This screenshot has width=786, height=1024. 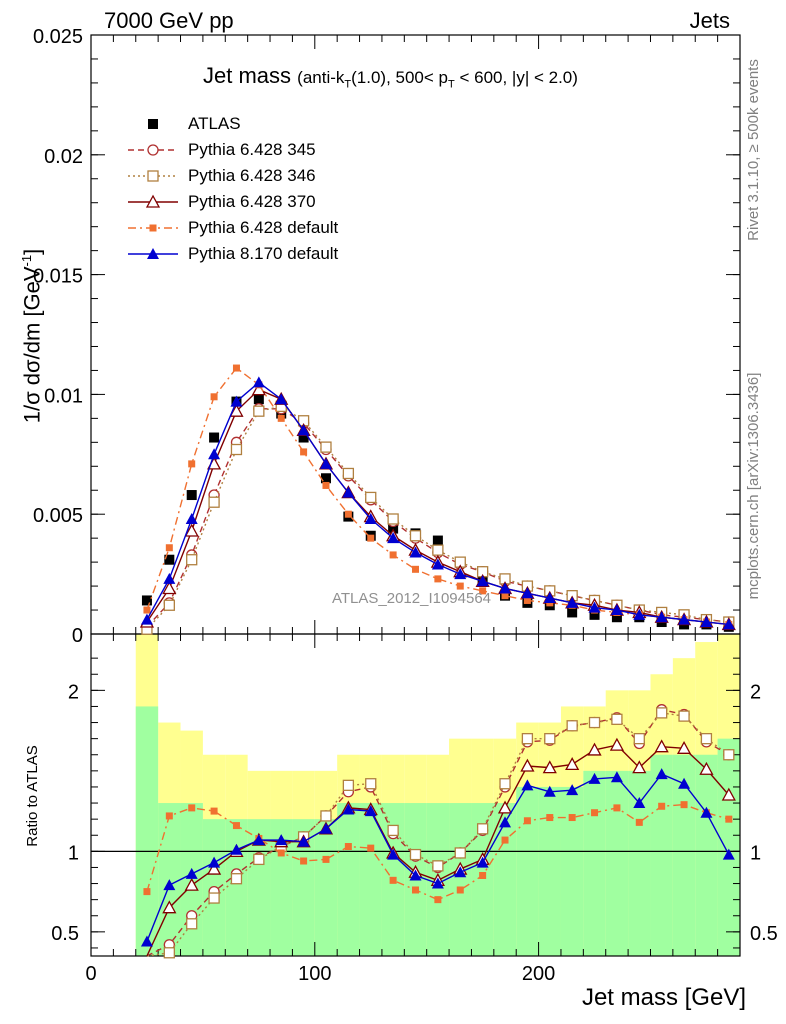 What do you see at coordinates (437, 79) in the screenshot?
I see `plot-title-sub: (anti-kT(1.0), 500< pT < 600, |y| < 2.0)` at bounding box center [437, 79].